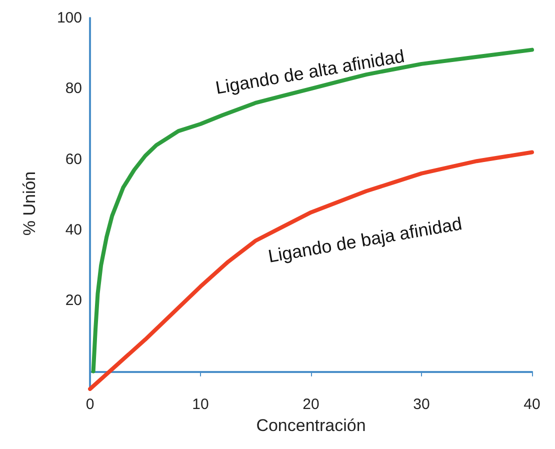 This screenshot has width=555, height=449. I want to click on x-tick-label: 10, so click(200, 404).